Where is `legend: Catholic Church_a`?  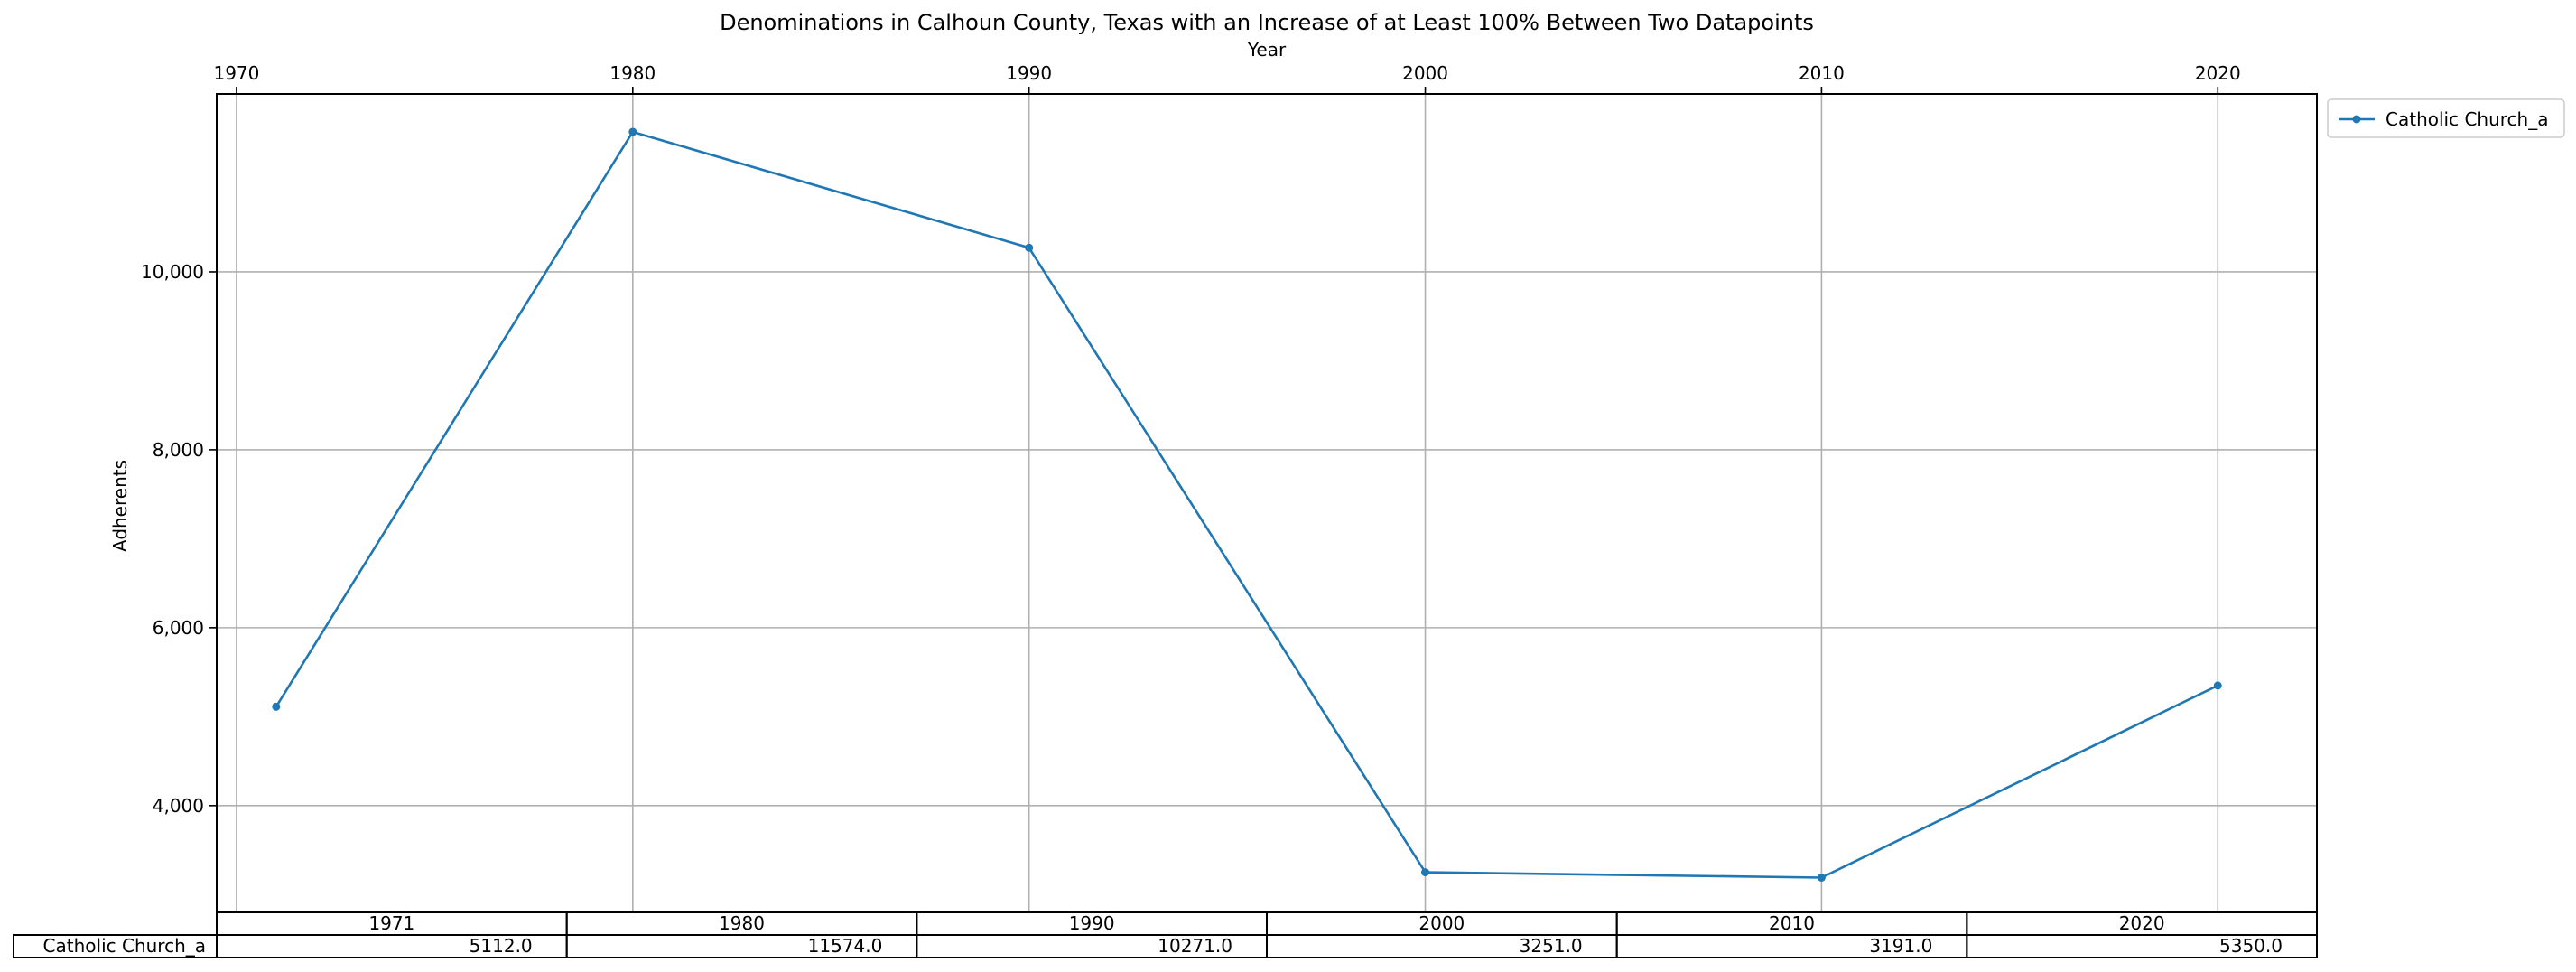
legend: Catholic Church_a is located at coordinates (2446, 118).